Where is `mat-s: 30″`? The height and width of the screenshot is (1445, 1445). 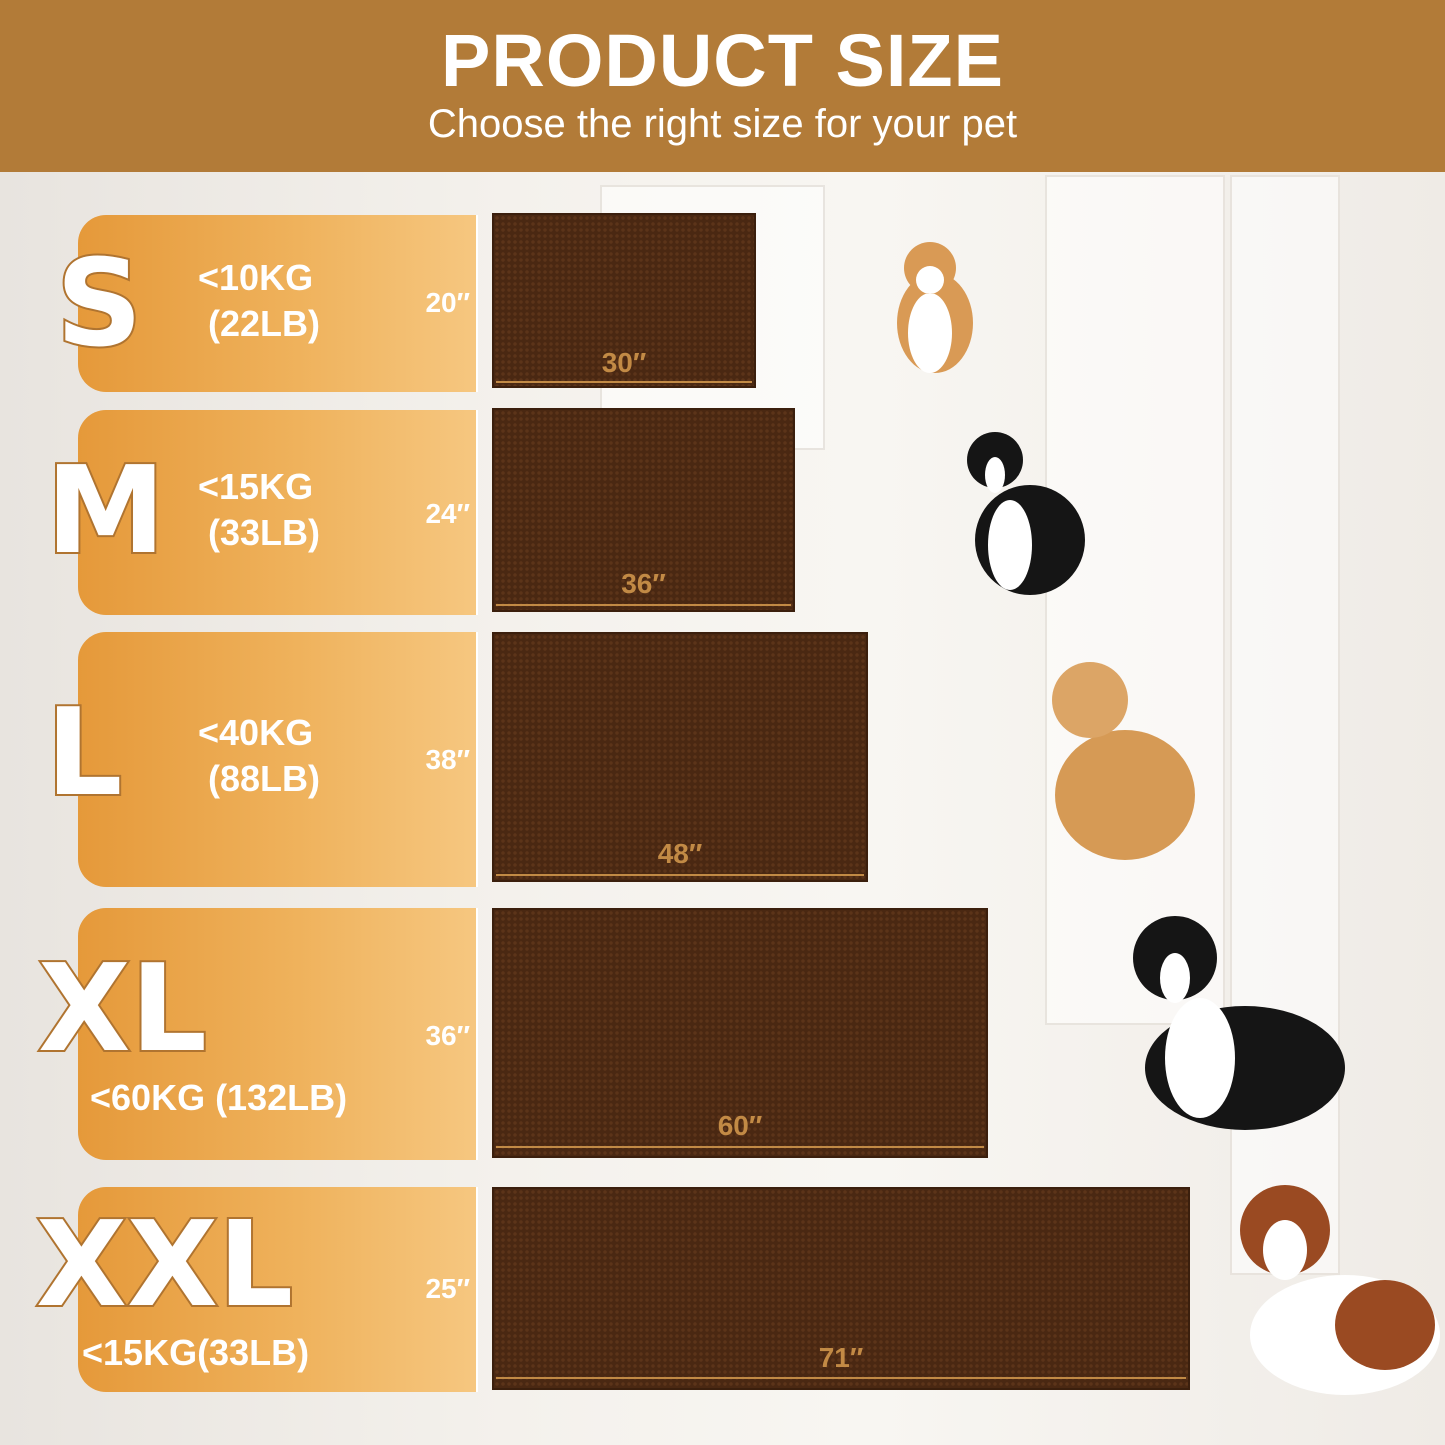 mat-s: 30″ is located at coordinates (624, 300).